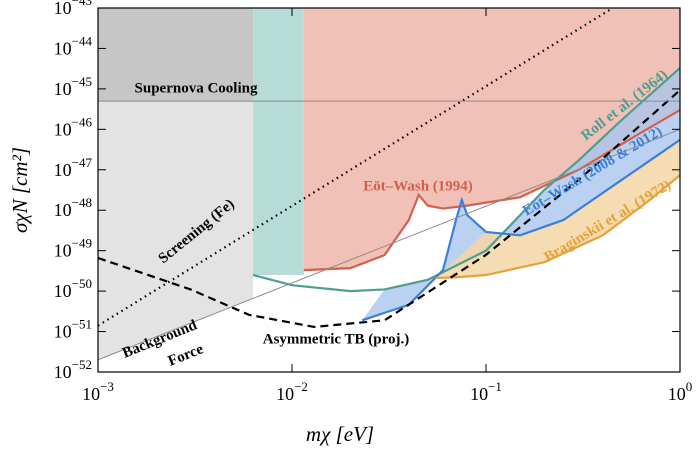  What do you see at coordinates (20, 190) in the screenshot?
I see `y-axis-label: σχN [cm²]` at bounding box center [20, 190].